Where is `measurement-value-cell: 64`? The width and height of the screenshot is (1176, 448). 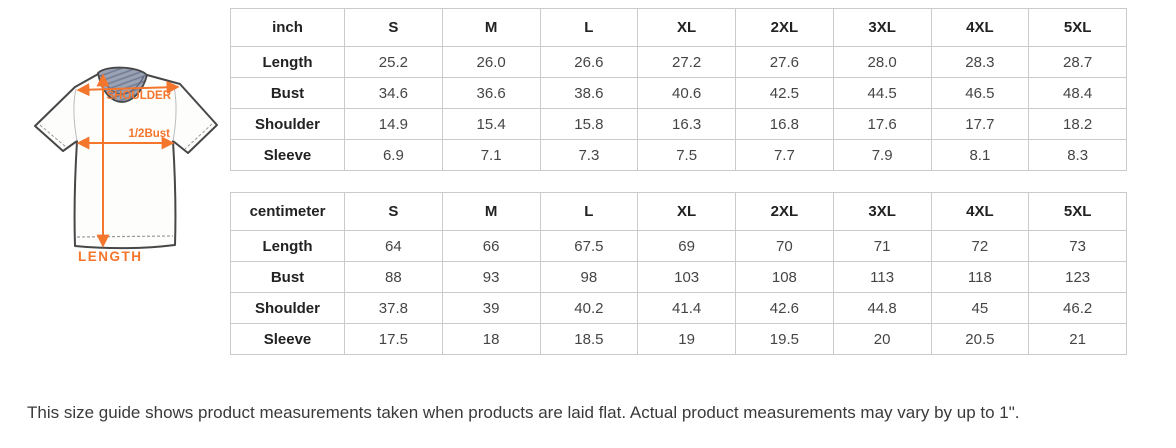 measurement-value-cell: 64 is located at coordinates (393, 246).